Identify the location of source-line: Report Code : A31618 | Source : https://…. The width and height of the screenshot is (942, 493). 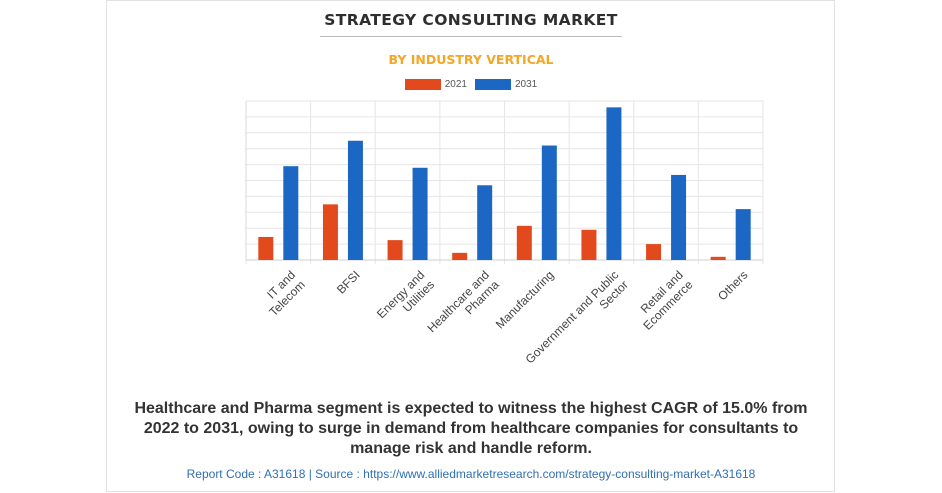
(471, 474).